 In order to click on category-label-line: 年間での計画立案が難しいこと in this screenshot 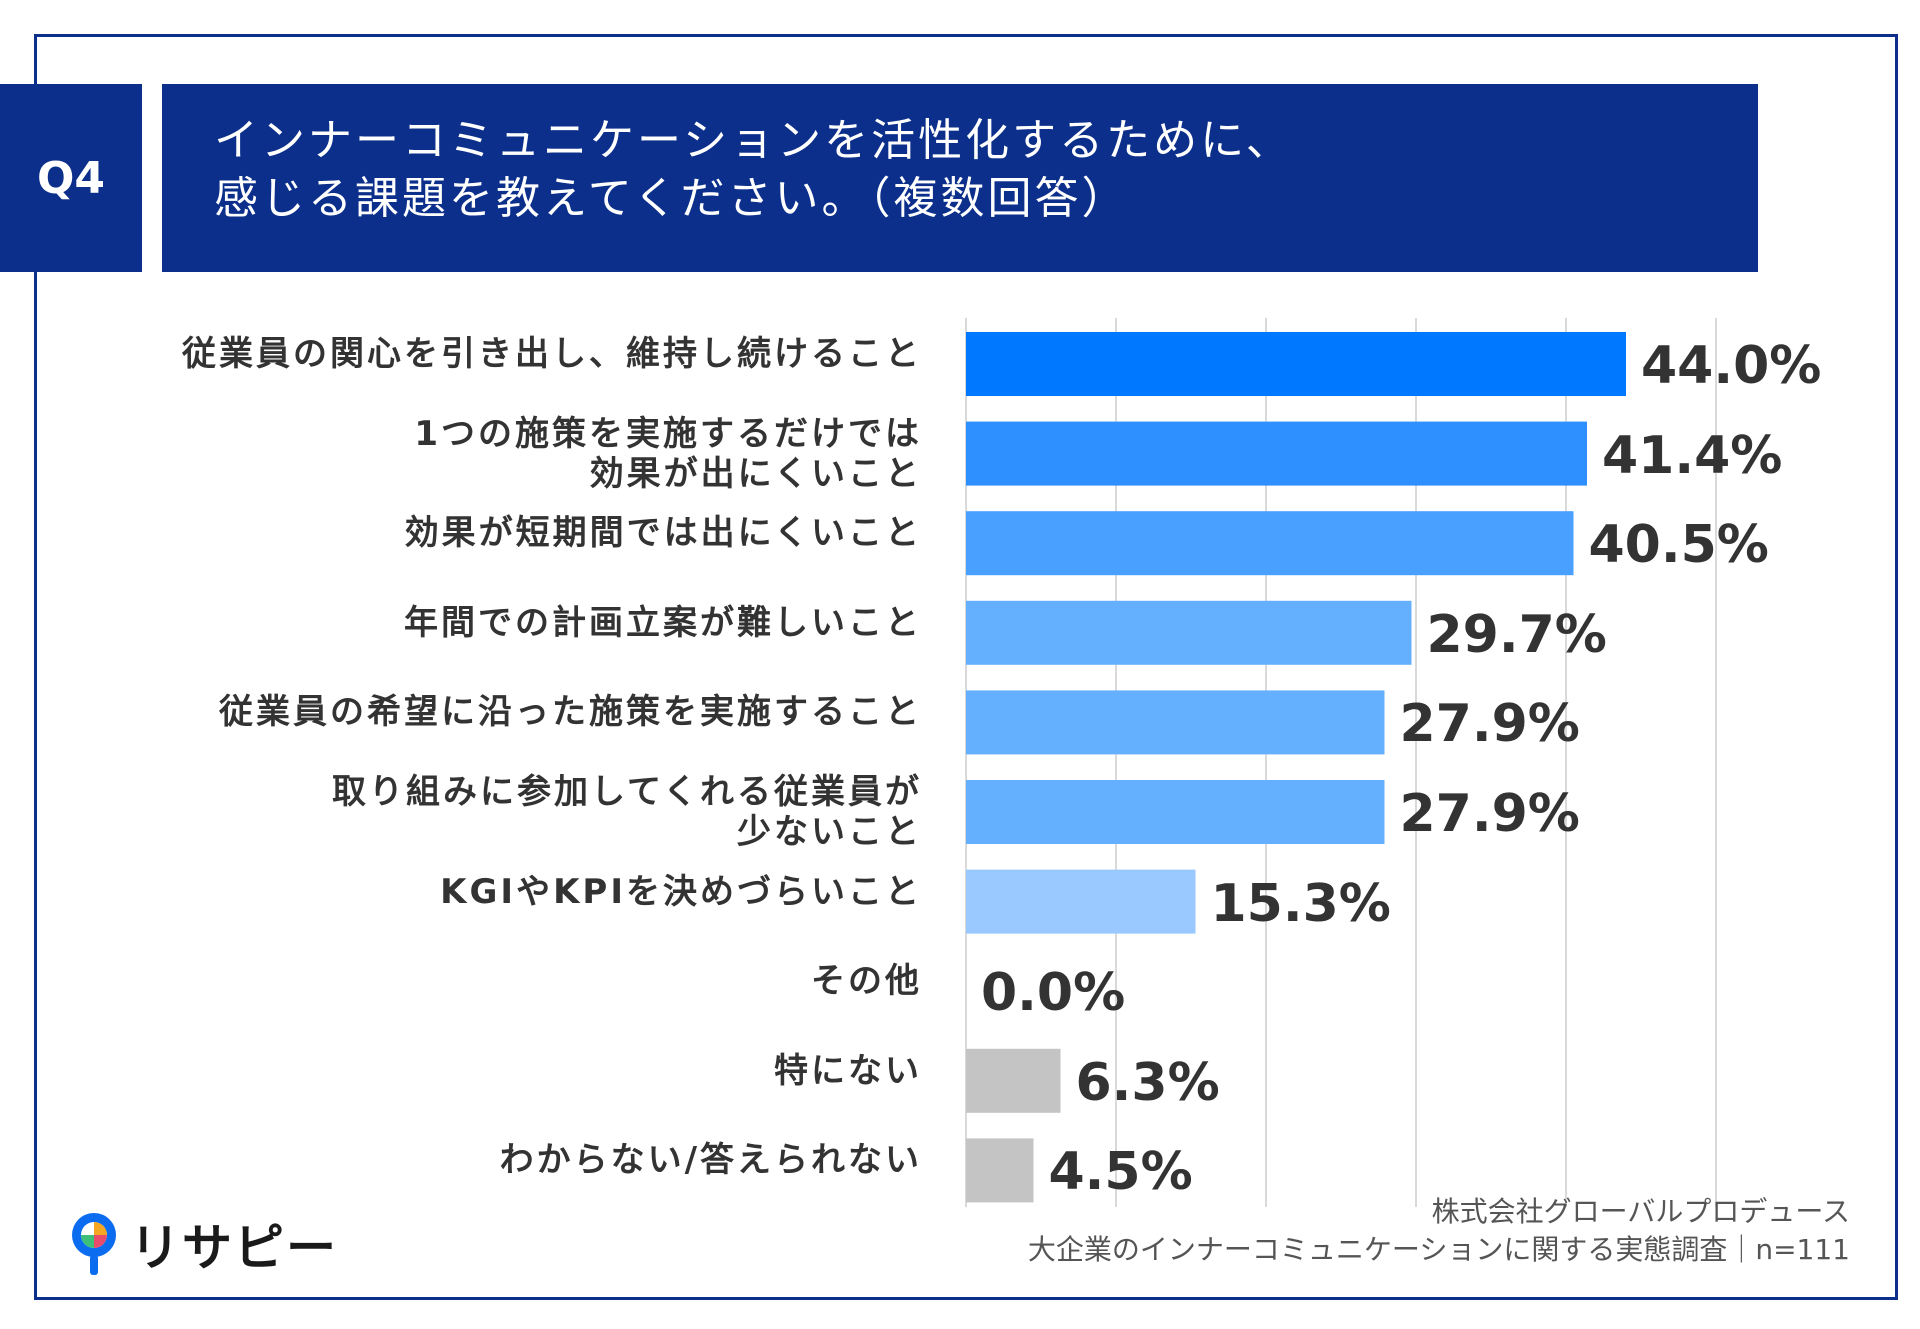, I will do `click(663, 622)`.